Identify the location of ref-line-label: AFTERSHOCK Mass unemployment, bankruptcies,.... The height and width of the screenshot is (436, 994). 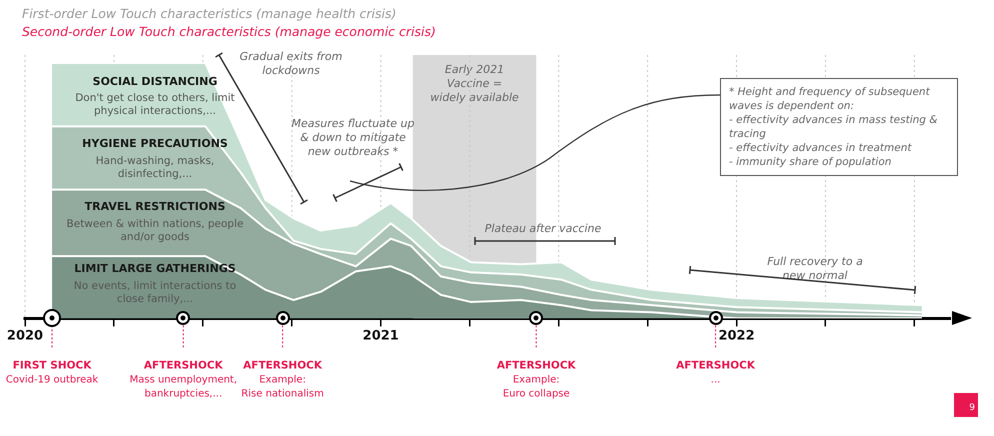
(184, 379).